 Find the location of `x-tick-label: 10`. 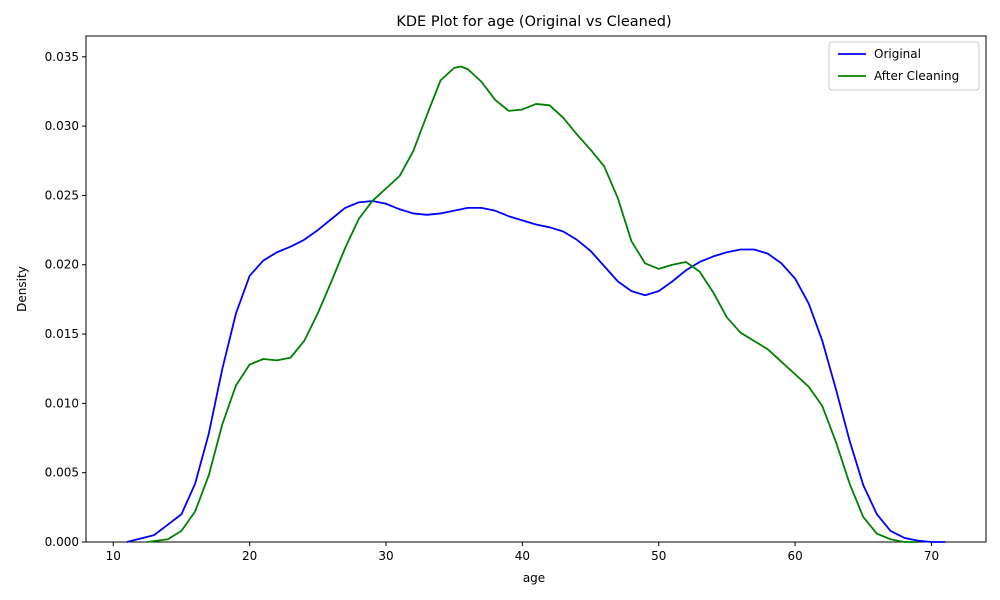

x-tick-label: 10 is located at coordinates (113, 556).